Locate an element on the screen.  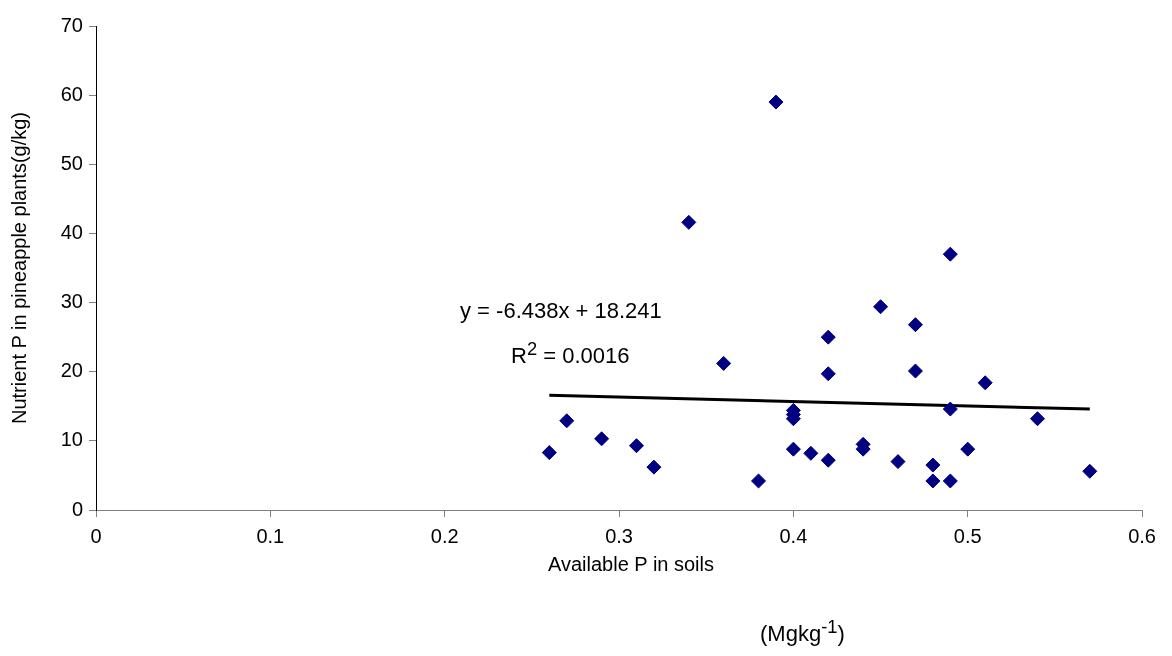
y-tick-label: 10 is located at coordinates (71, 439).